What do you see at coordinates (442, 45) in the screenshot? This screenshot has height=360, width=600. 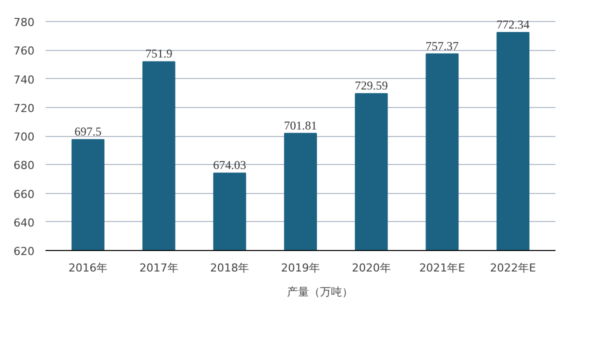 I see `data-label: 757.37` at bounding box center [442, 45].